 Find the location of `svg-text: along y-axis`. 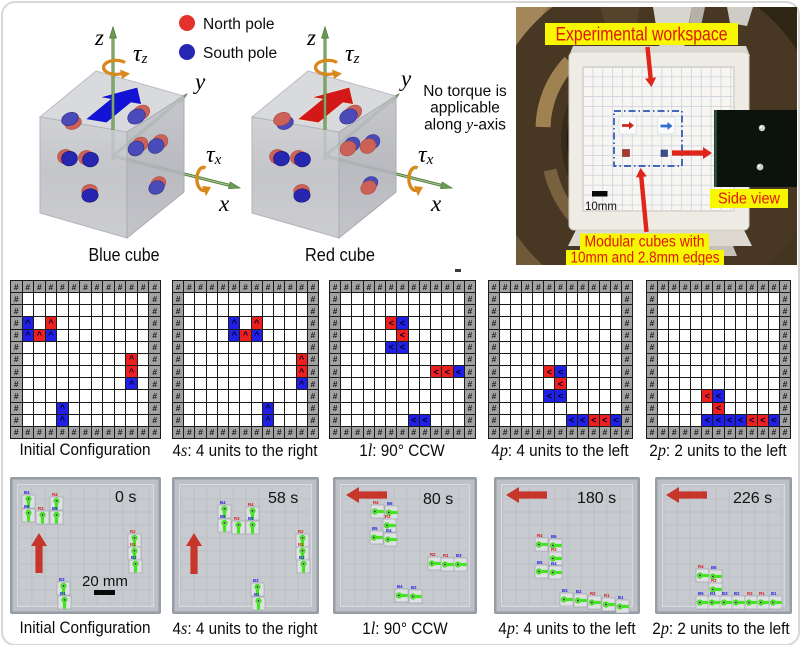

svg-text: along y-axis is located at coordinates (465, 125).